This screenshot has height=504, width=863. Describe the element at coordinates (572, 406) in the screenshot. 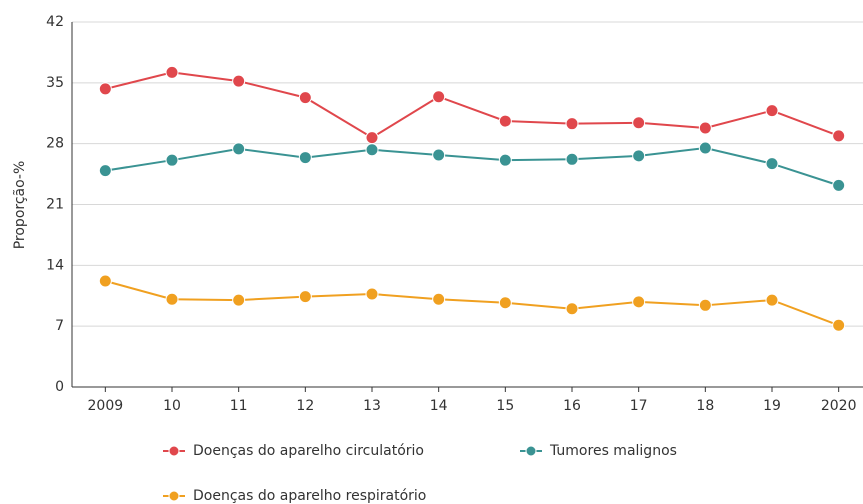

I see `x-tick-label: 16` at that location.